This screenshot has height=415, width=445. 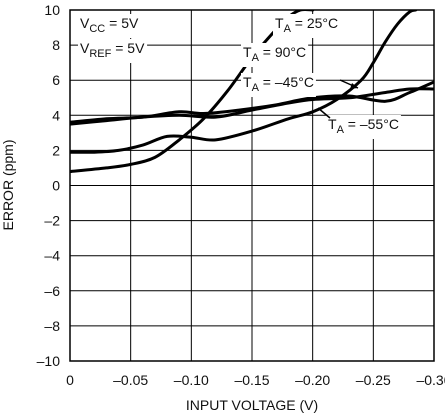 What do you see at coordinates (70, 380) in the screenshot?
I see `x-tick-label: 0` at bounding box center [70, 380].